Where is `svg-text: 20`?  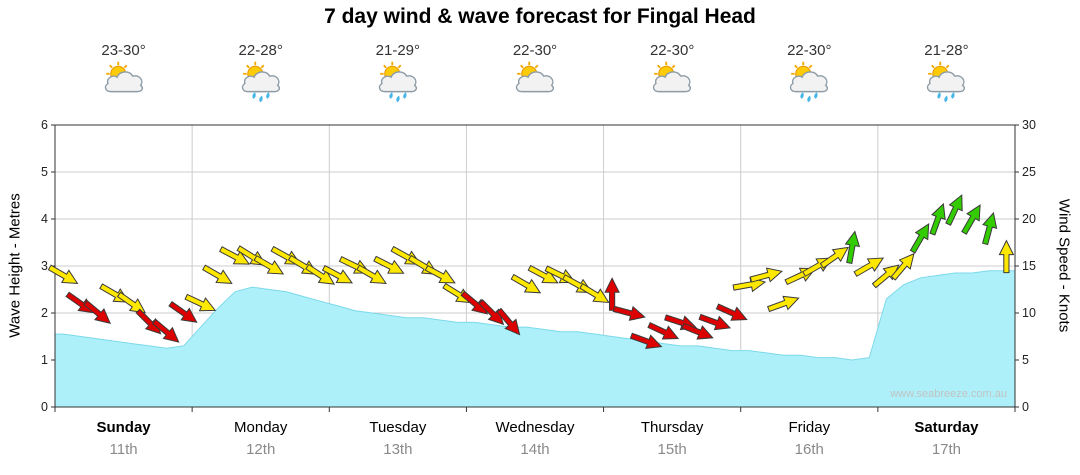
svg-text: 20 is located at coordinates (1029, 219).